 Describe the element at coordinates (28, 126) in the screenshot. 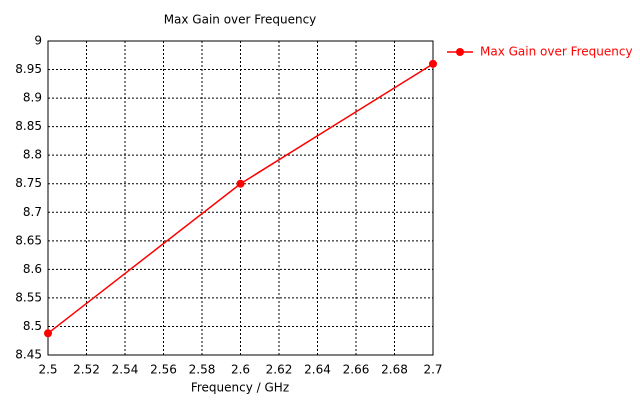

I see `y-tick-label: 8.85` at that location.